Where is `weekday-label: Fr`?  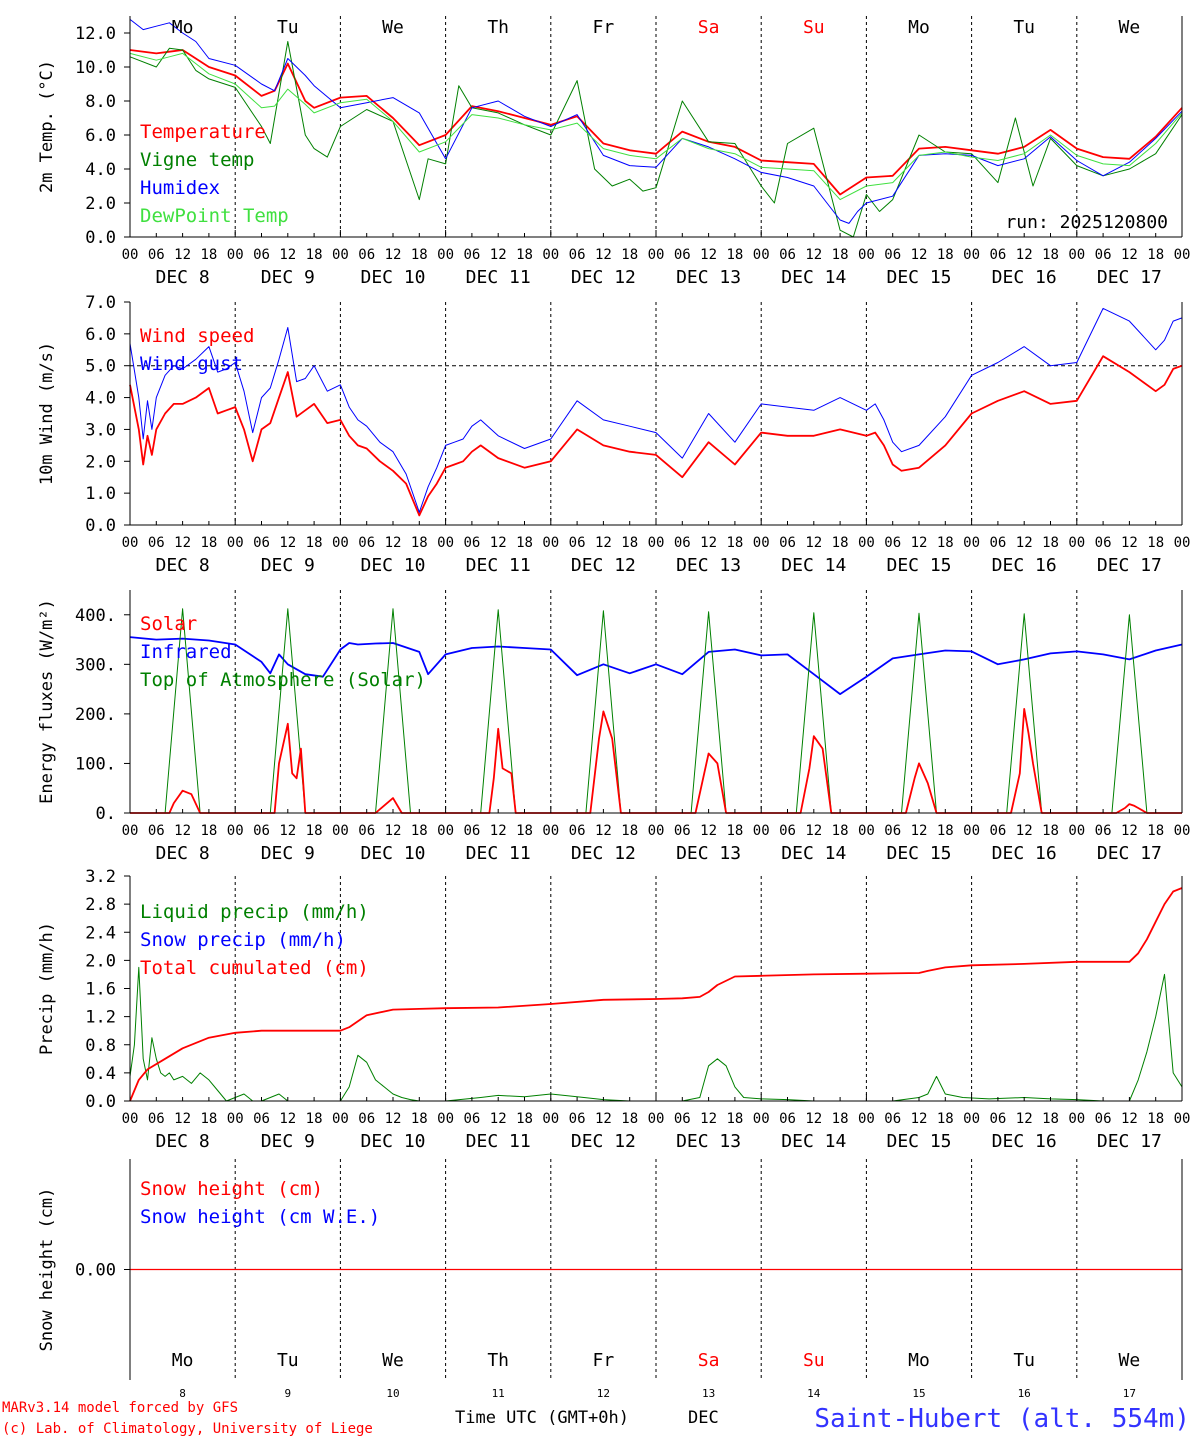
weekday-label: Fr is located at coordinates (604, 27).